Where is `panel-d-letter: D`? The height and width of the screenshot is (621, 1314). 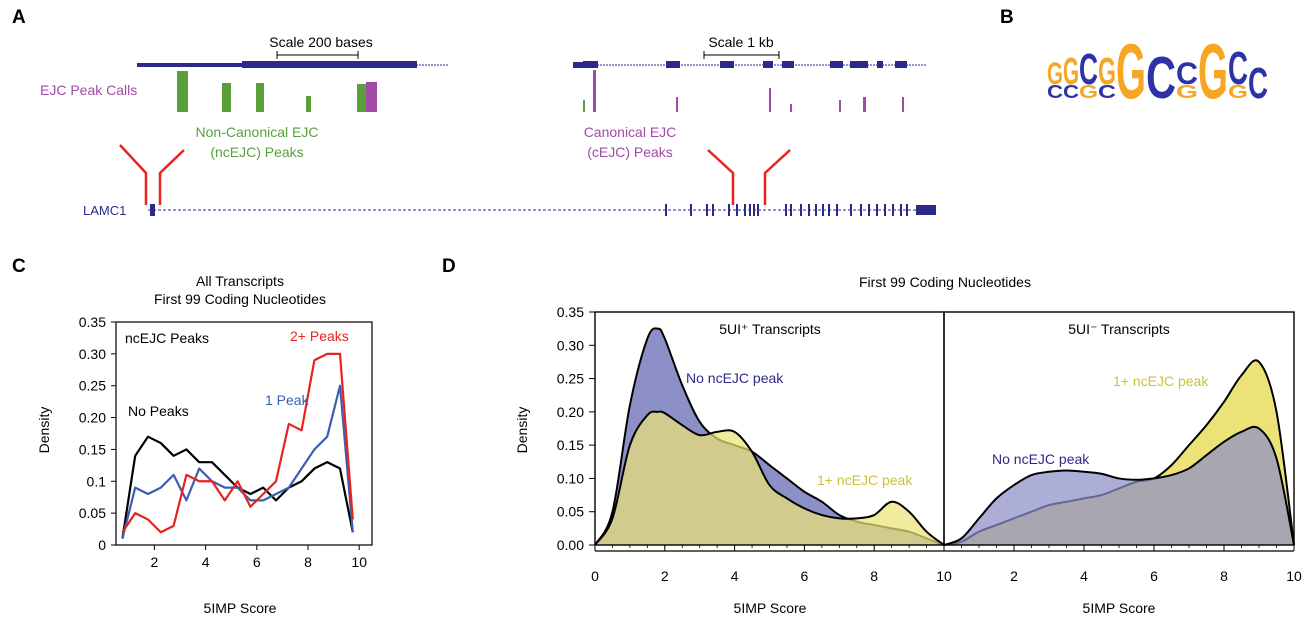
panel-d-letter: D is located at coordinates (449, 266).